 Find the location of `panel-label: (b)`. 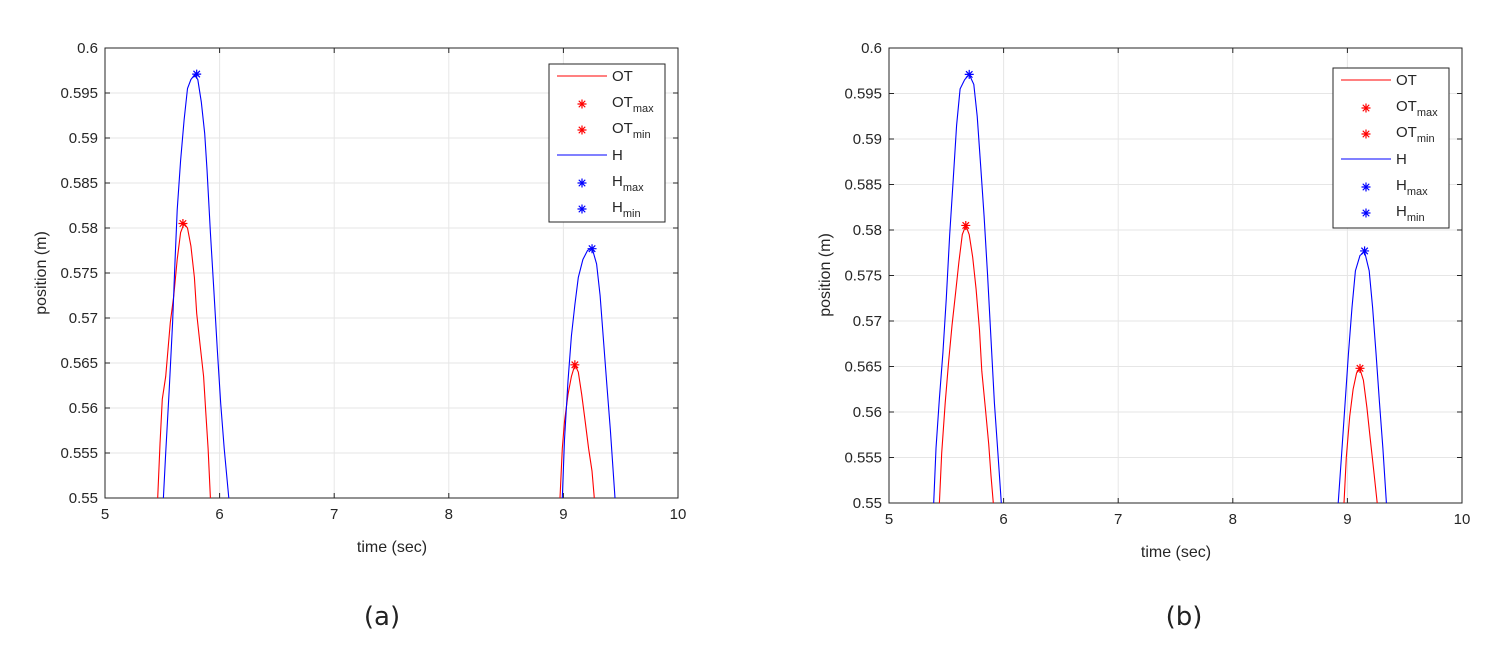

panel-label: (b) is located at coordinates (1184, 617).